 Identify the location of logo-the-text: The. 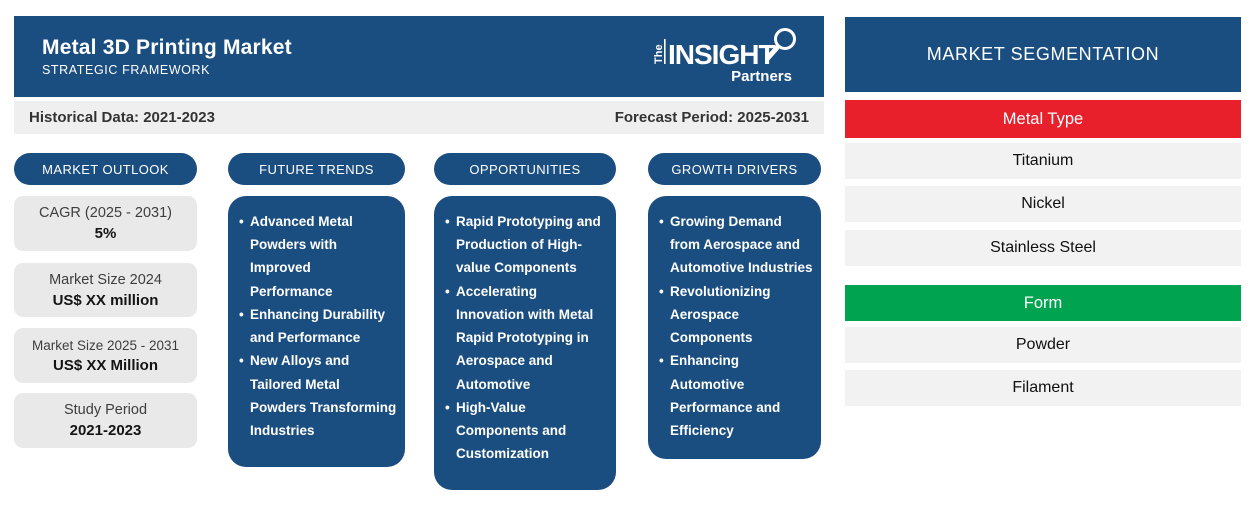
(659, 54).